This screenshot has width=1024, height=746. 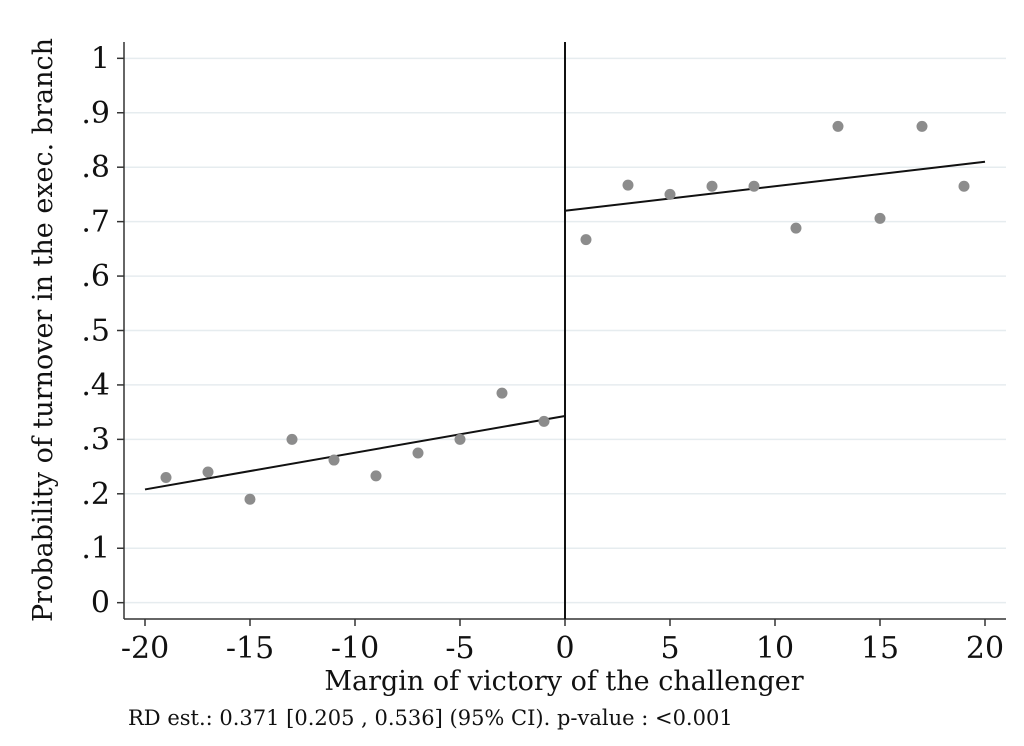 What do you see at coordinates (95, 494) in the screenshot?
I see `y-tick-label: .2` at bounding box center [95, 494].